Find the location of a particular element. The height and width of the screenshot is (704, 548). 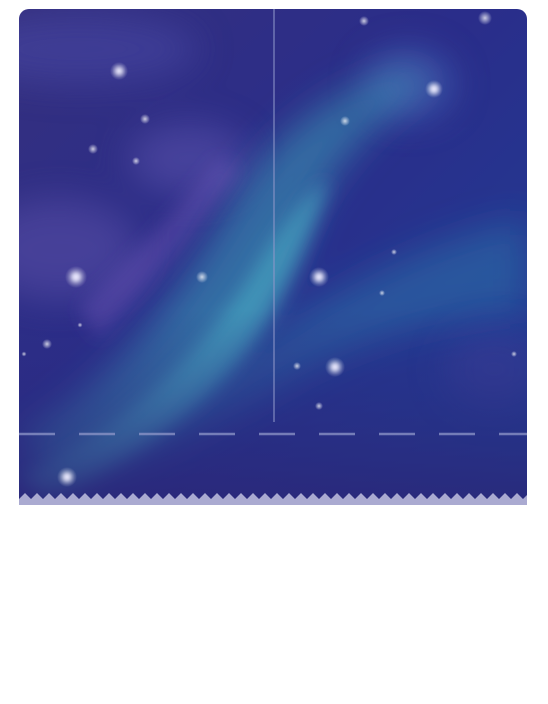

zigzag-edge is located at coordinates (273, 499).